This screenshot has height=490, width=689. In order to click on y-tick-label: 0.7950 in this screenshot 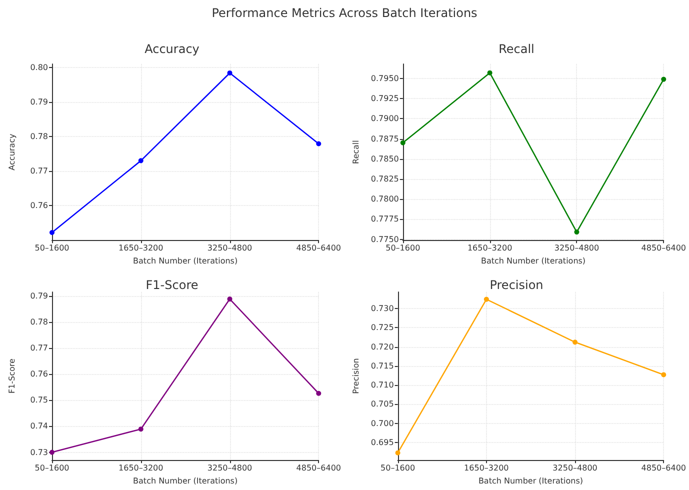, I will do `click(384, 78)`.